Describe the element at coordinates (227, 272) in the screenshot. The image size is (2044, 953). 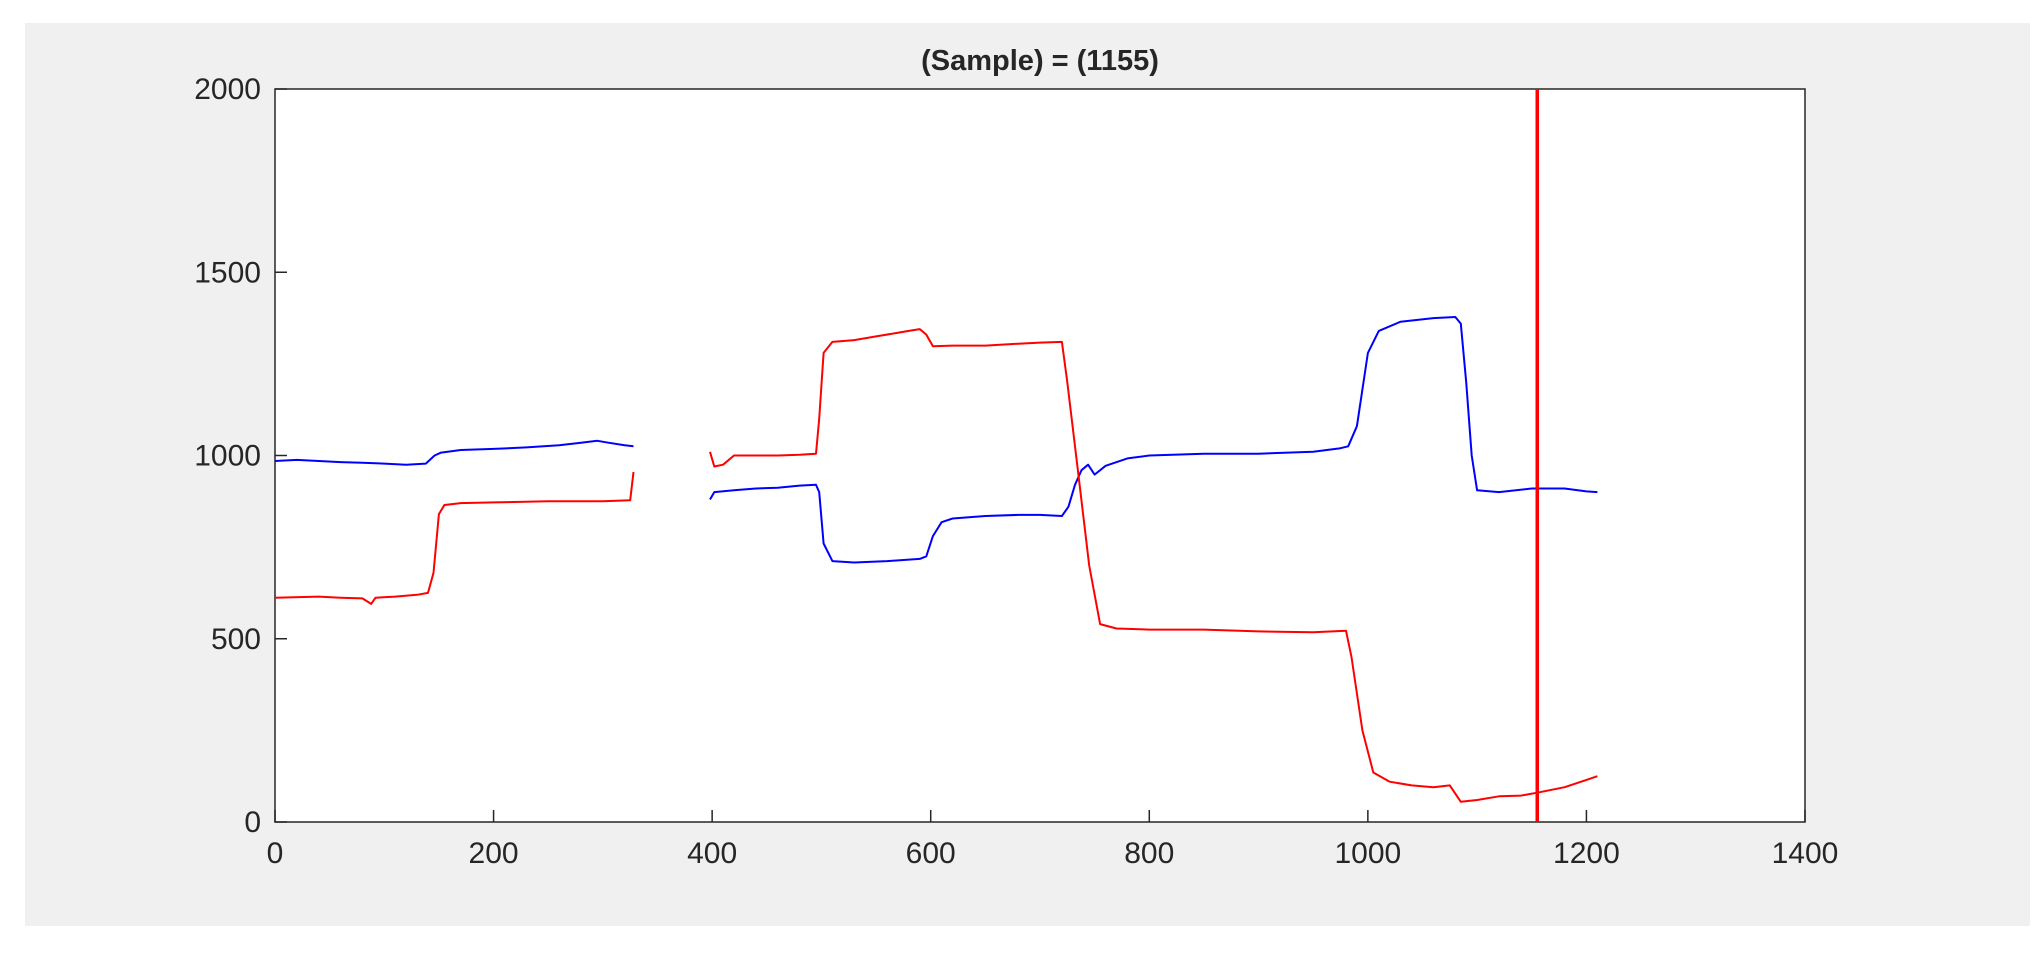
I see `y-tick-label: 1500` at that location.